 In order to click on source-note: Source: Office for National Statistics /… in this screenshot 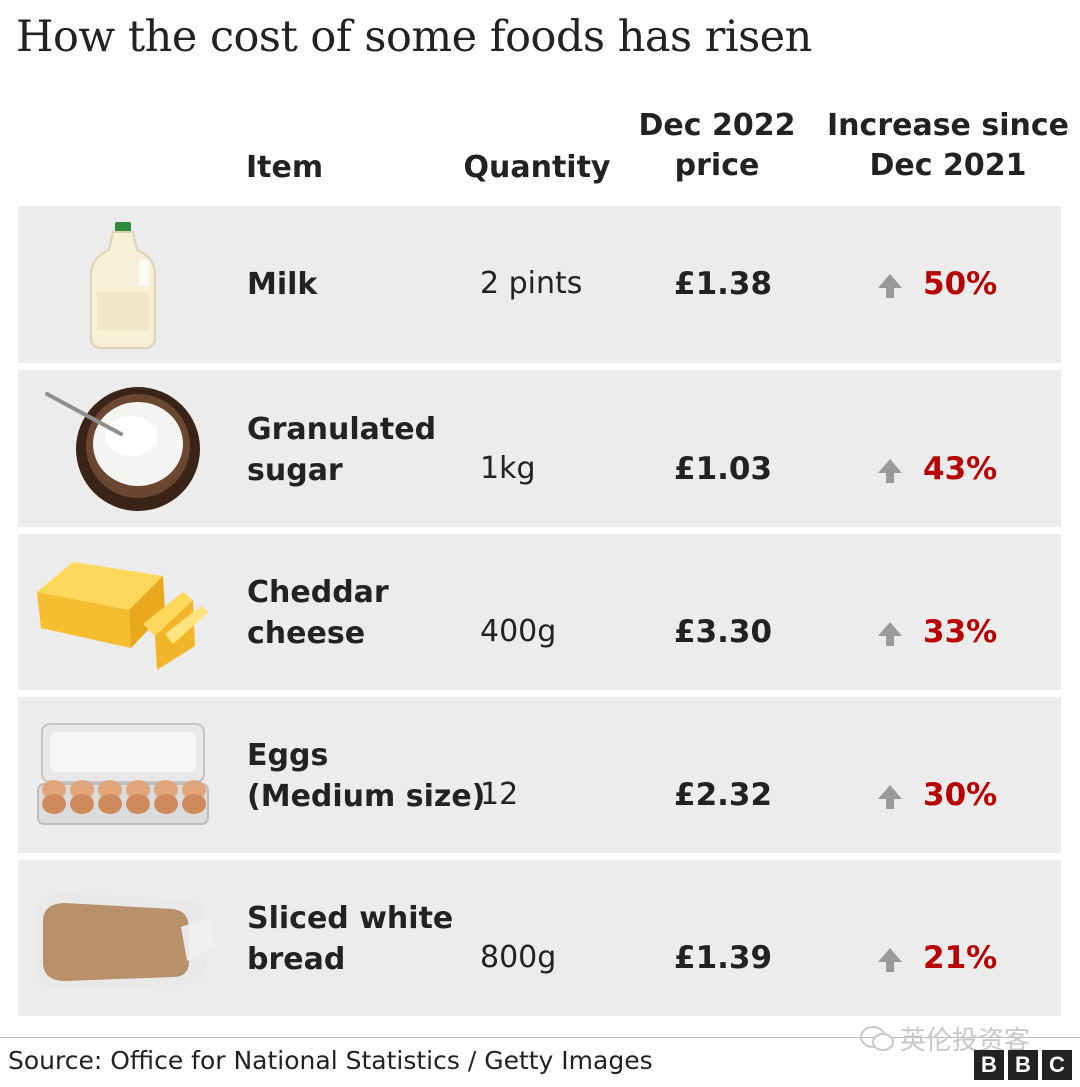, I will do `click(330, 1060)`.